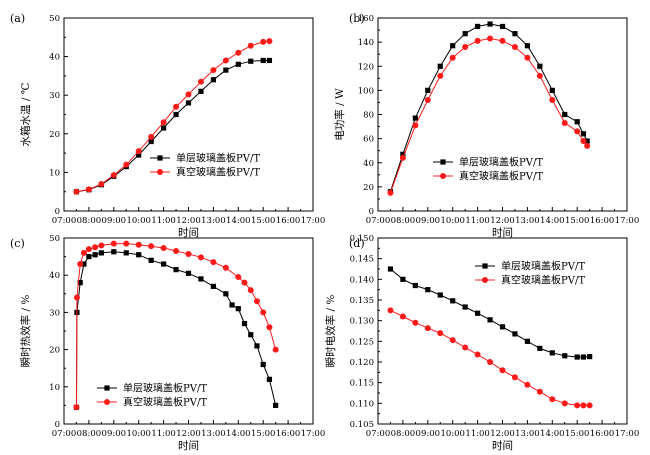 The image size is (650, 455). Describe the element at coordinates (54, 96) in the screenshot. I see `y-tick-label: 30` at that location.